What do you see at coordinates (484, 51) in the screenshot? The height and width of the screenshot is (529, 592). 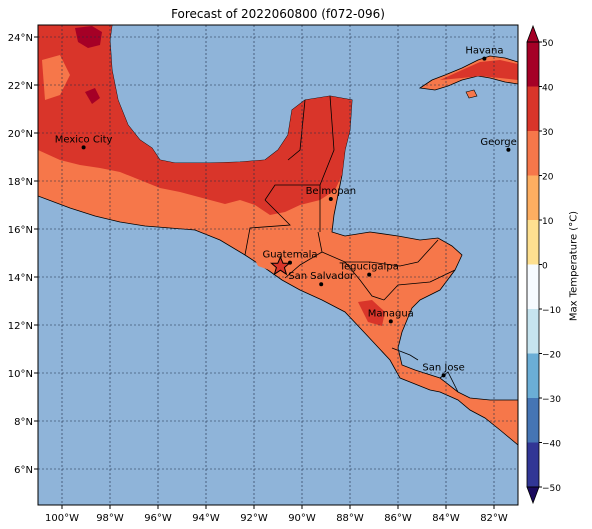 I see `city-label: Havana` at bounding box center [484, 51].